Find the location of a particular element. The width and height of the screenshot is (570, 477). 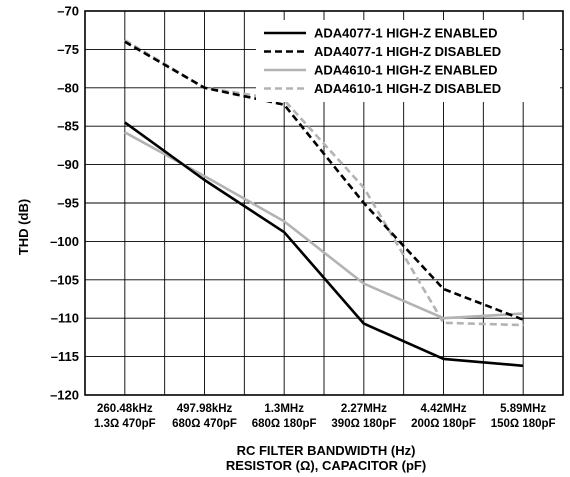

x-tick-label-frequency: 260.48kHz is located at coordinates (125, 409).